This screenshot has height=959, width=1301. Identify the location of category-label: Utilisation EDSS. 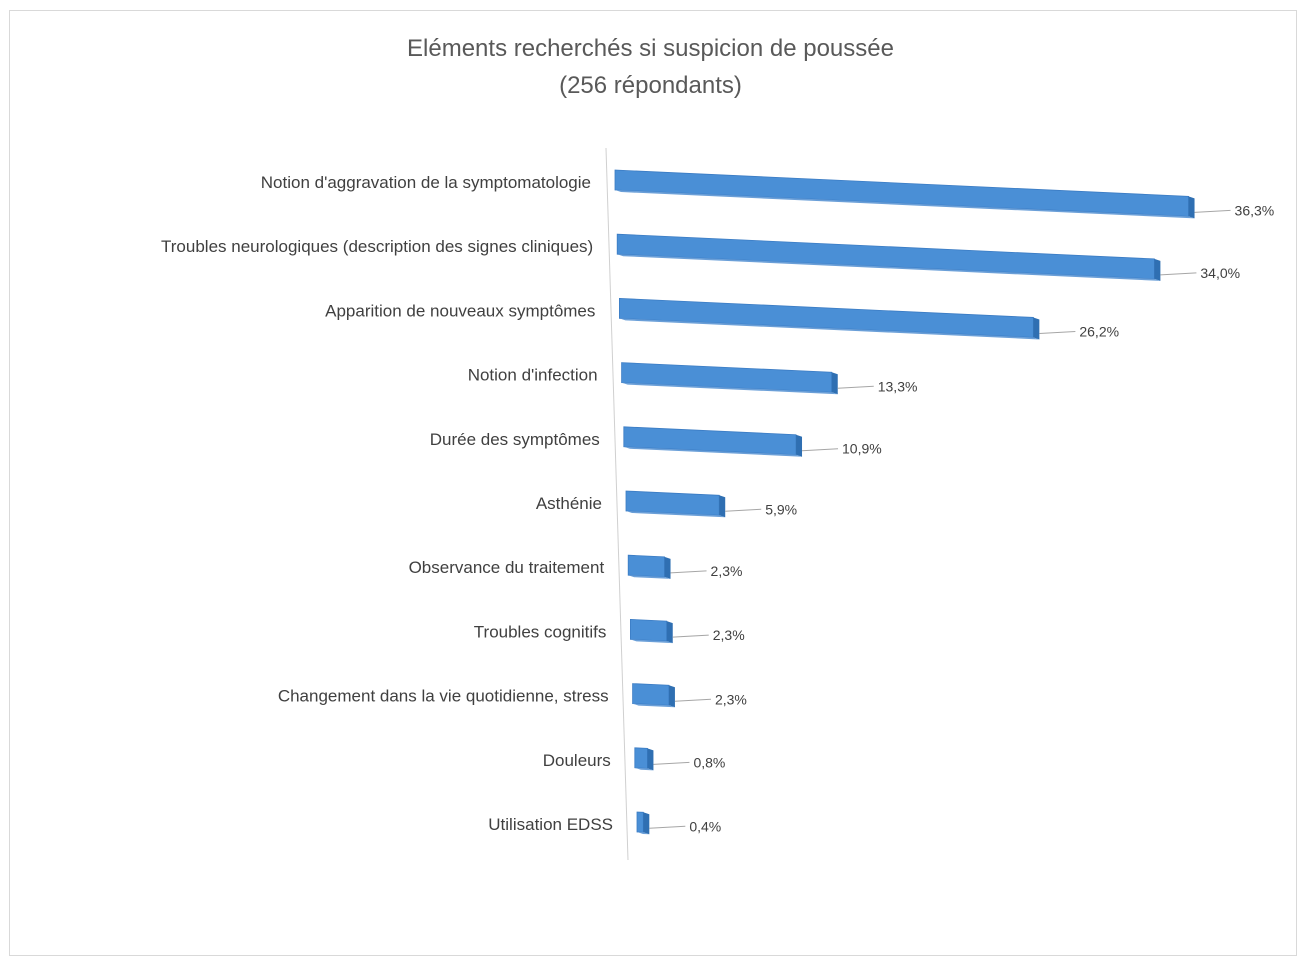
(550, 824).